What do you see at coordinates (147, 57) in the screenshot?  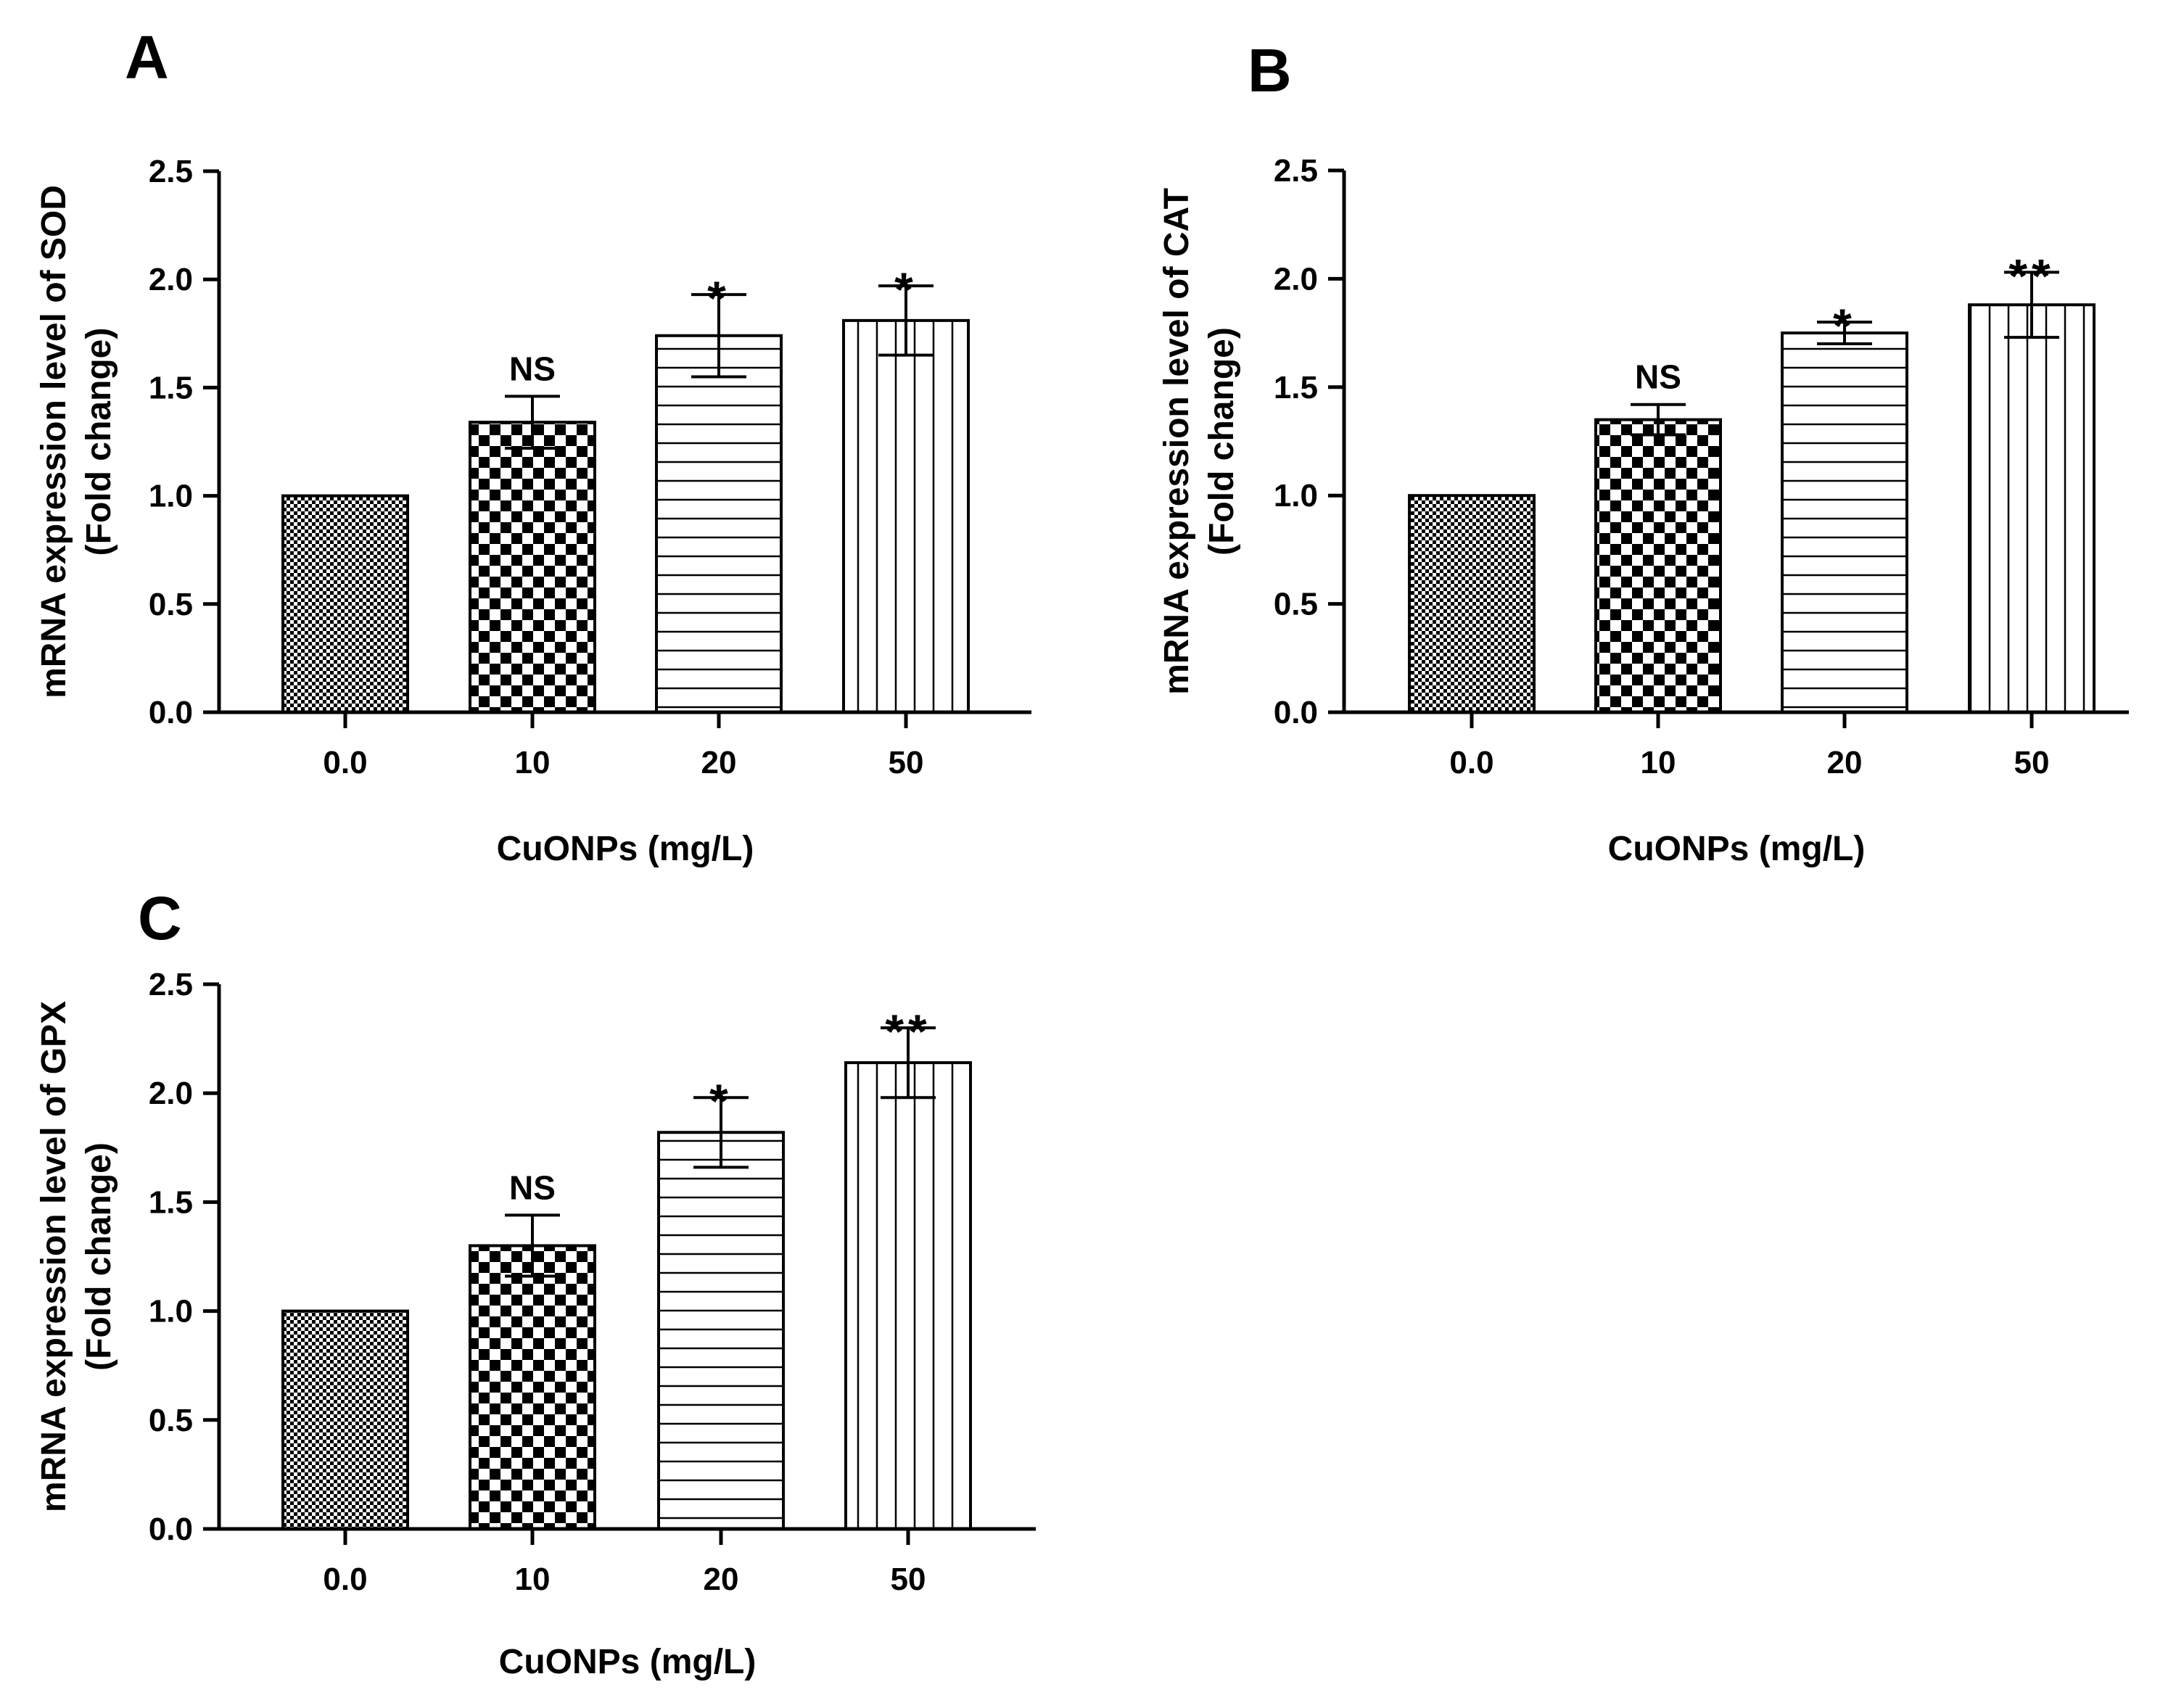 I see `panel-letter-a: A` at bounding box center [147, 57].